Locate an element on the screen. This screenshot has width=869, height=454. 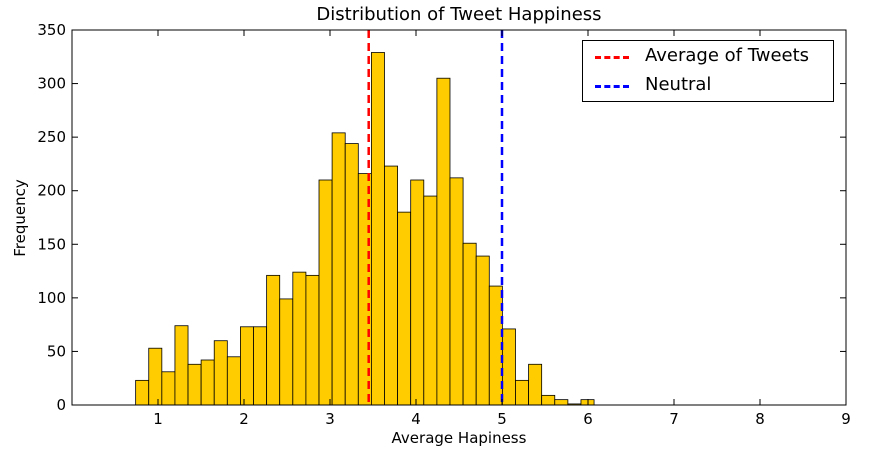
legend: Average of Tweets Neutral is located at coordinates (708, 71).